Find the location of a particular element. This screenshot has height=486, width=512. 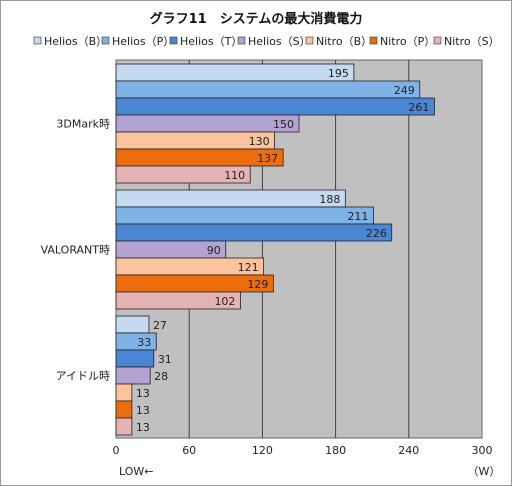

category-label: 3DMark時 is located at coordinates (83, 124).